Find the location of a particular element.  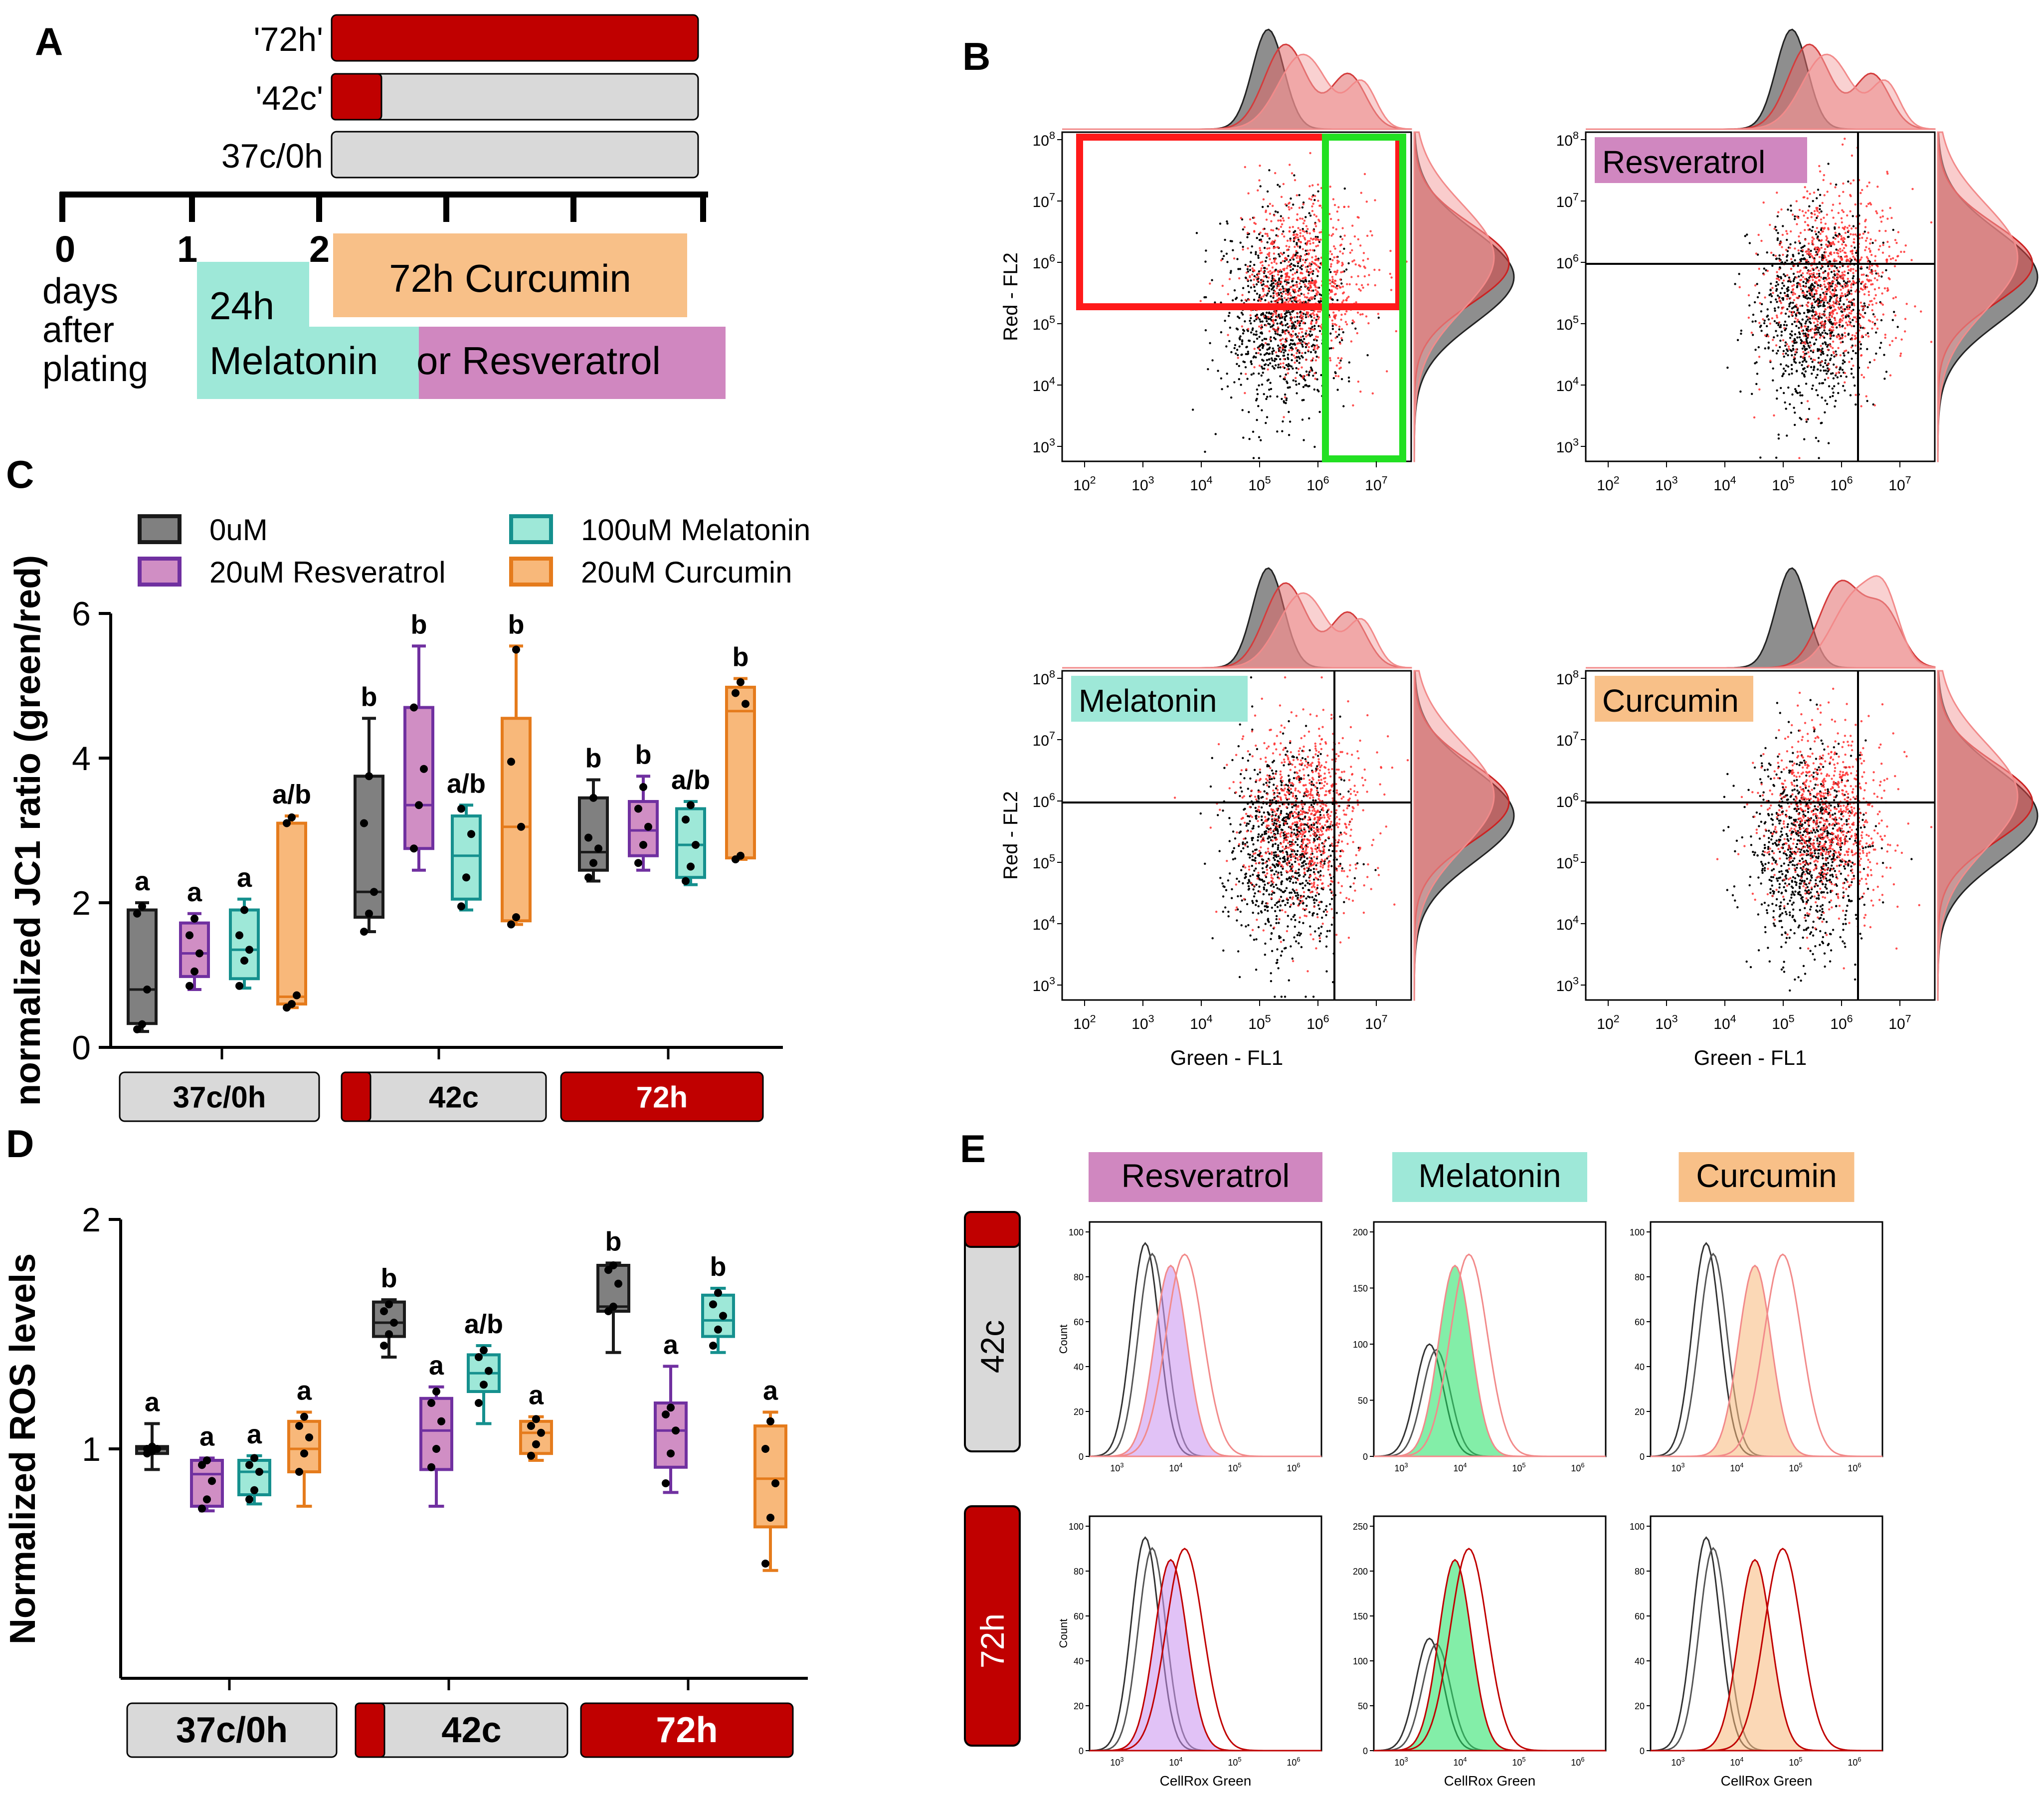

timeline-bar-label: '72h' is located at coordinates (288, 39).